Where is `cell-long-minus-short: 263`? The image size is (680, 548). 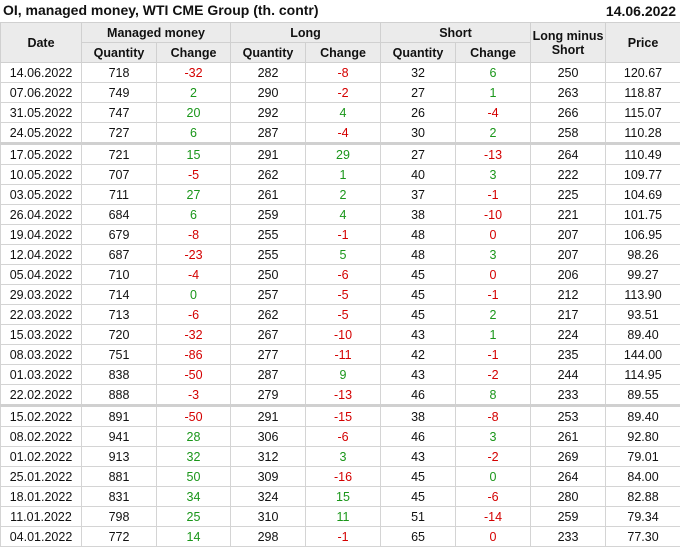 cell-long-minus-short: 263 is located at coordinates (568, 92).